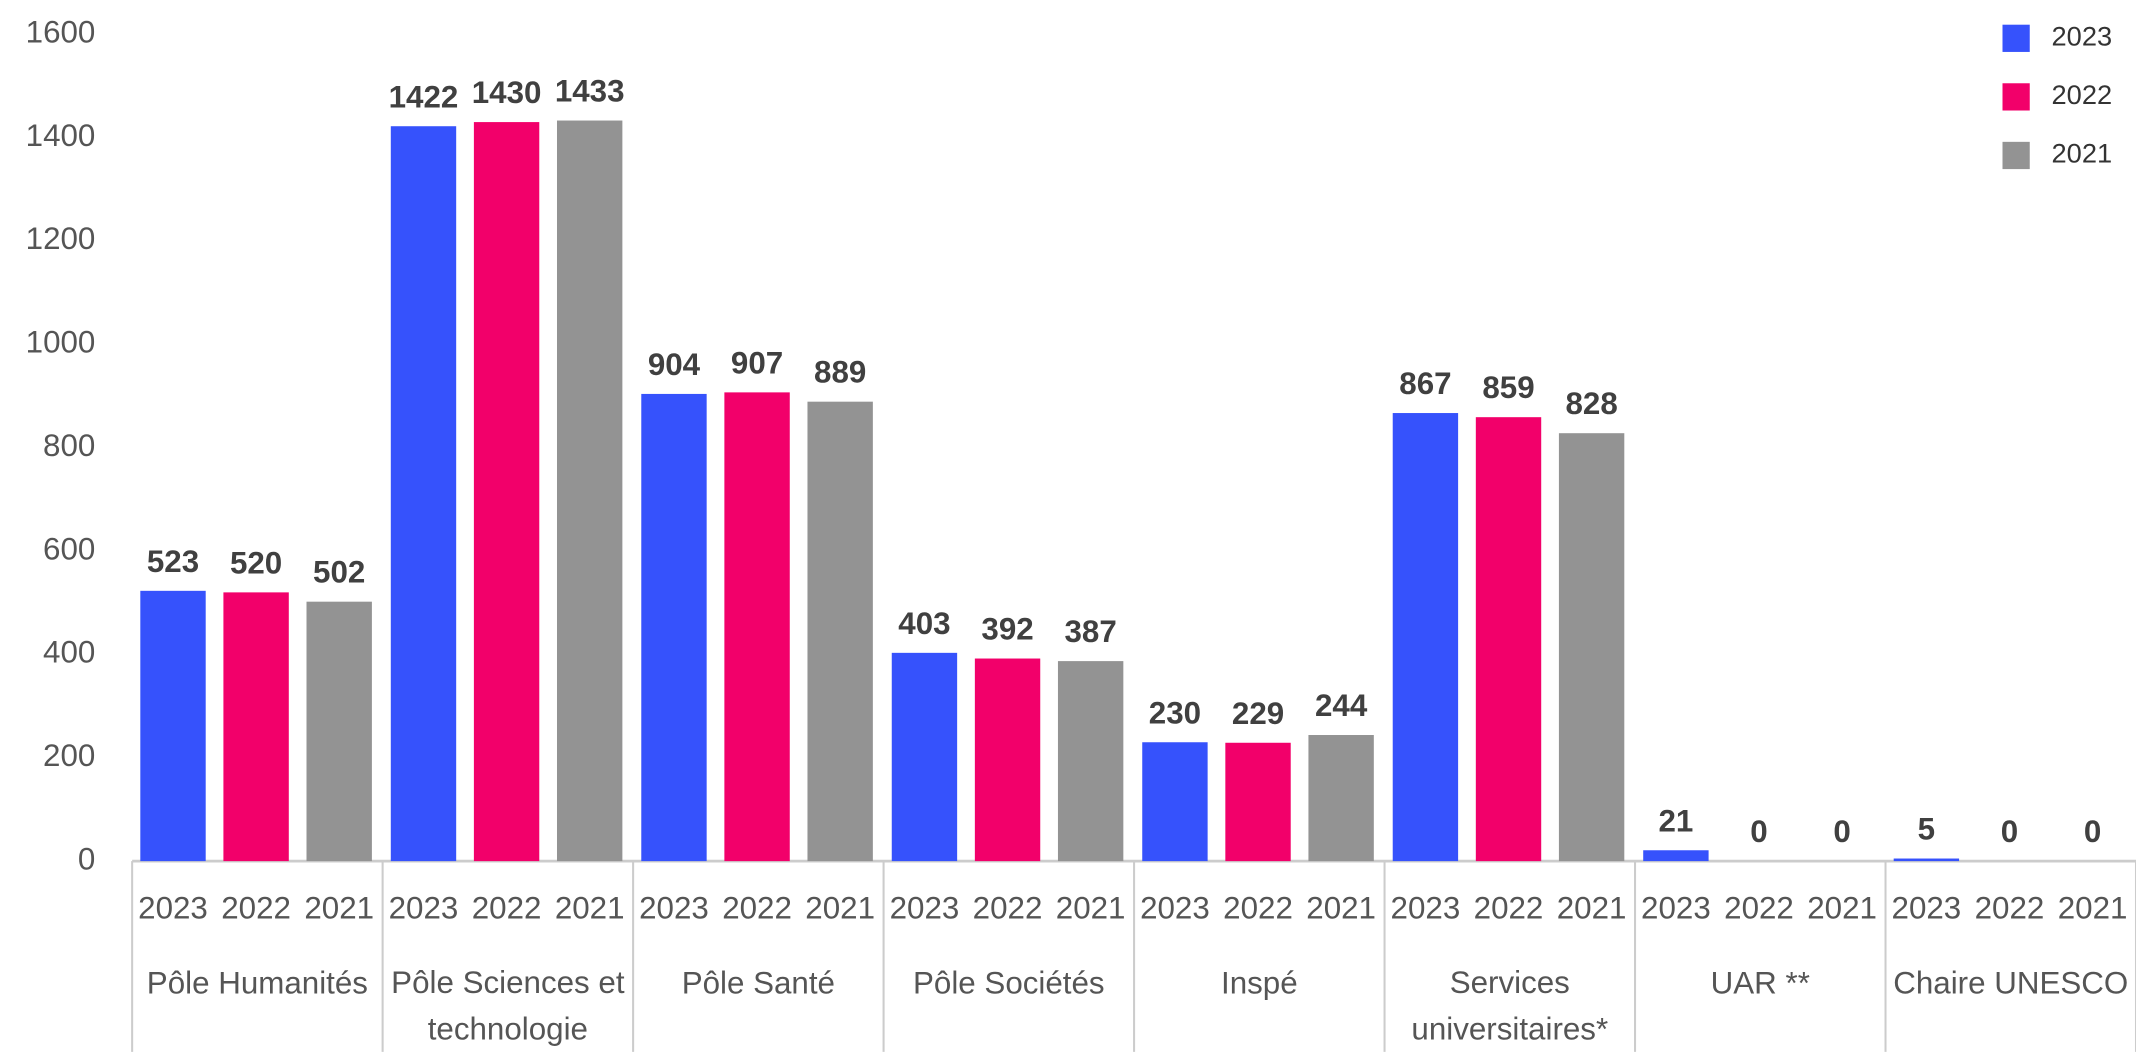 The width and height of the screenshot is (2136, 1057). What do you see at coordinates (69, 445) in the screenshot?
I see `y-tick-label: 800` at bounding box center [69, 445].